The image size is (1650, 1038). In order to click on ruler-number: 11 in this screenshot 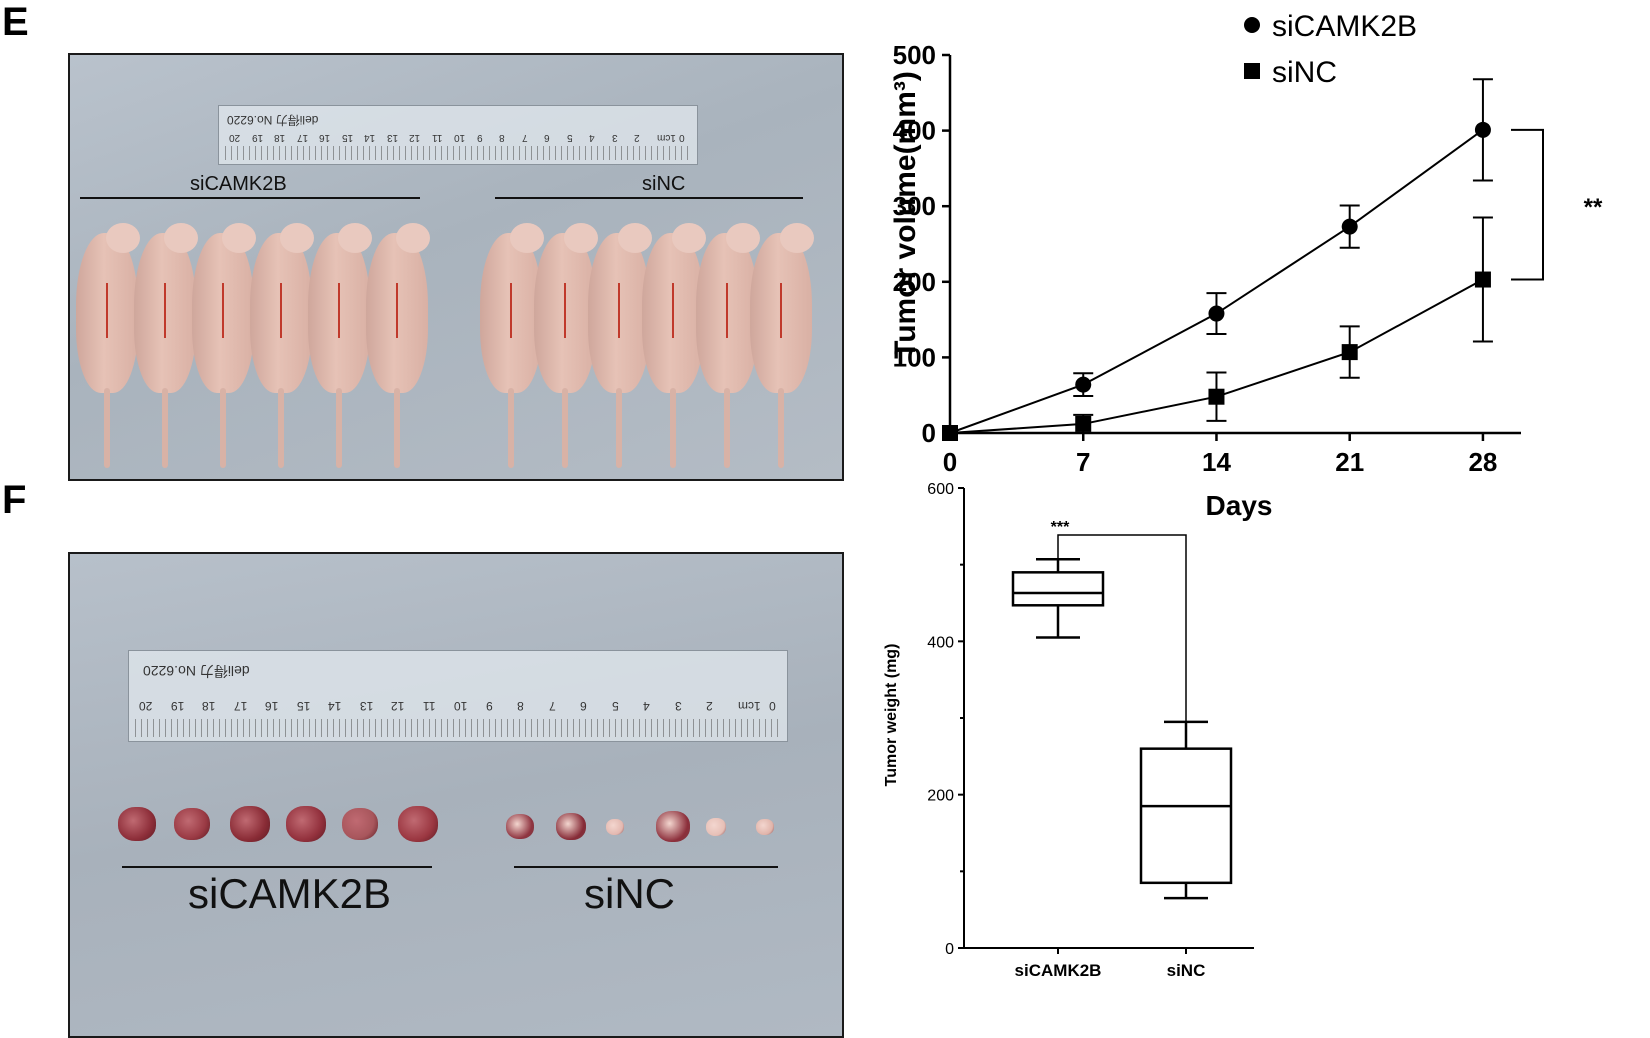, I will do `click(436, 137)`.